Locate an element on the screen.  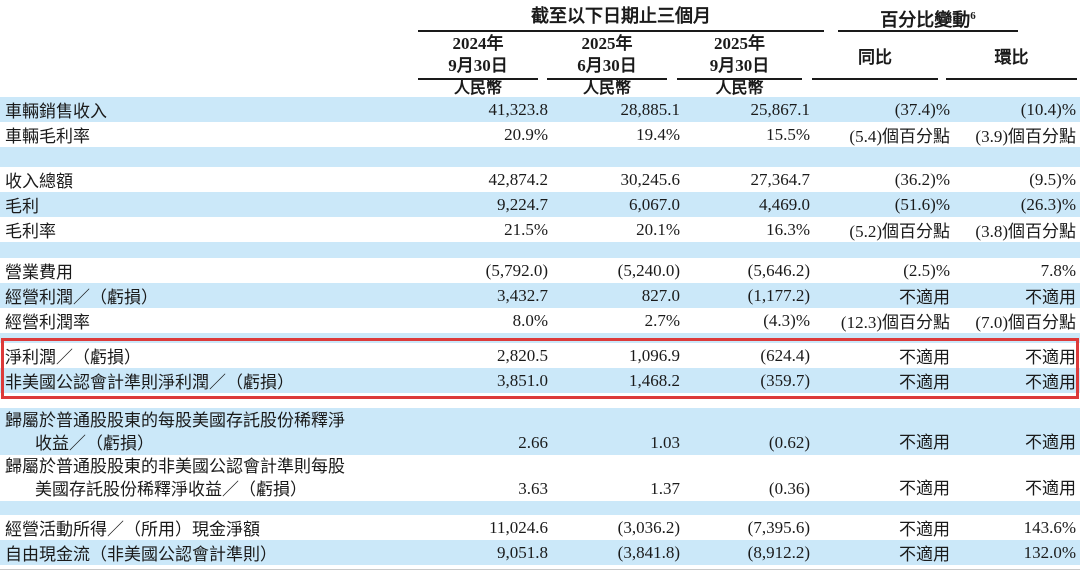
cell-value: 16.3% is located at coordinates (788, 229).